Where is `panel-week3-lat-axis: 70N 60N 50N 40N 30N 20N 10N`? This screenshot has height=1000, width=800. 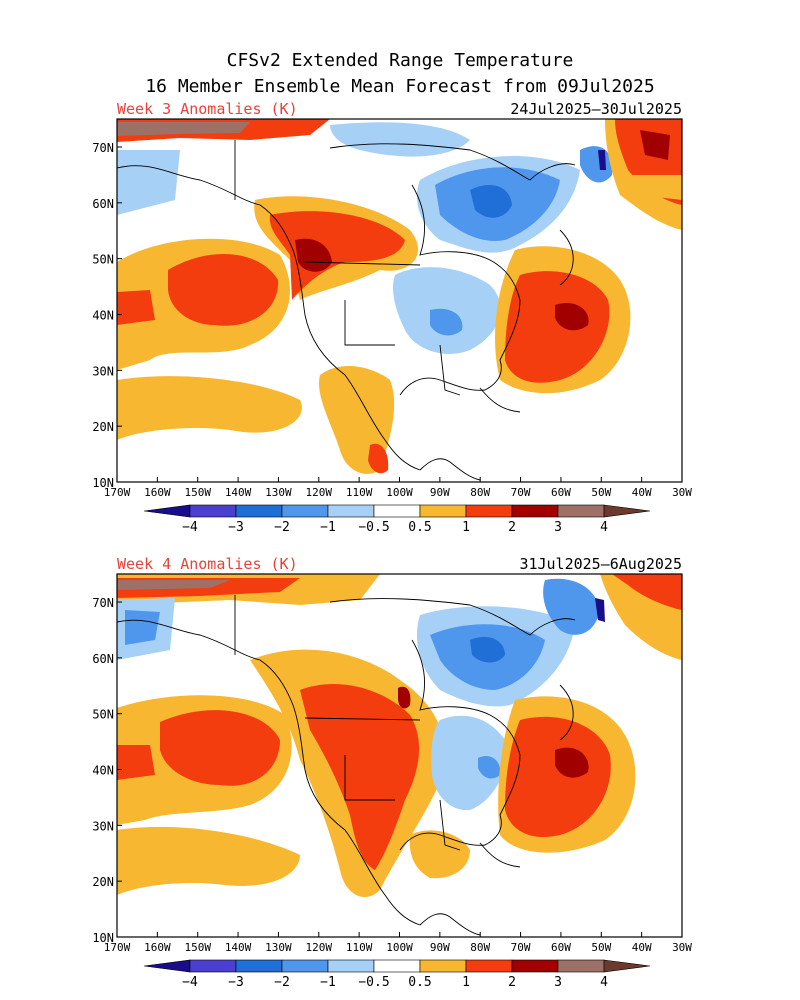 panel-week3-lat-axis: 70N 60N 50N 40N 30N 20N 10N is located at coordinates (107, 315).